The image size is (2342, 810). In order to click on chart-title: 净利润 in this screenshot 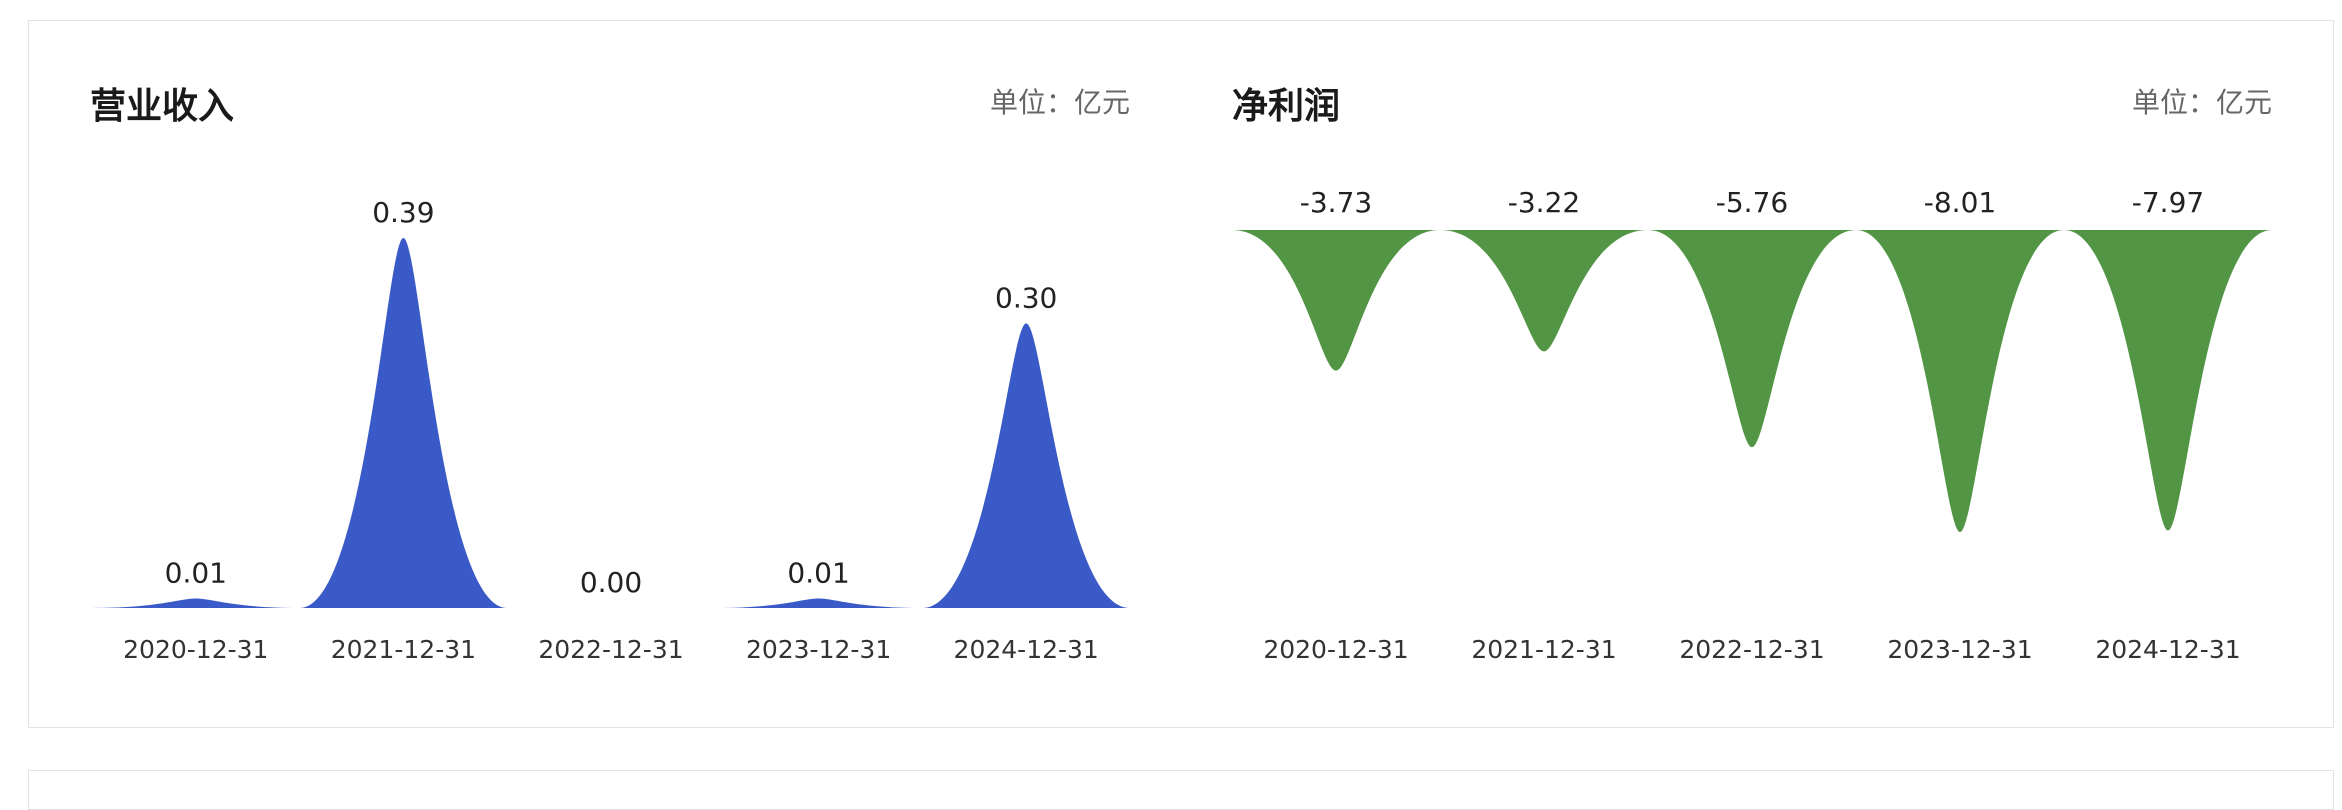, I will do `click(1286, 106)`.